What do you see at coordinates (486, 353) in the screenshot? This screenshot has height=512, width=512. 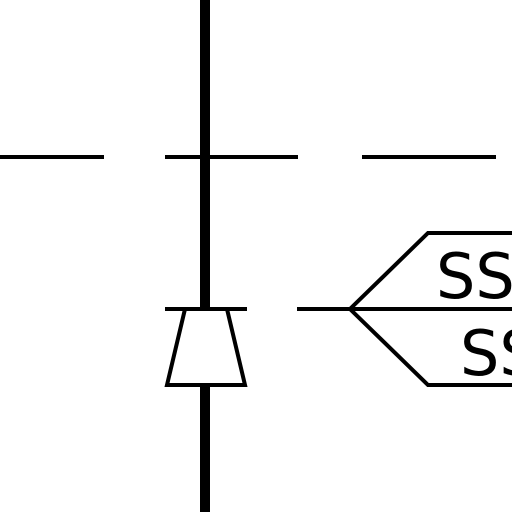 I see `tag-label-bottom: SS` at bounding box center [486, 353].